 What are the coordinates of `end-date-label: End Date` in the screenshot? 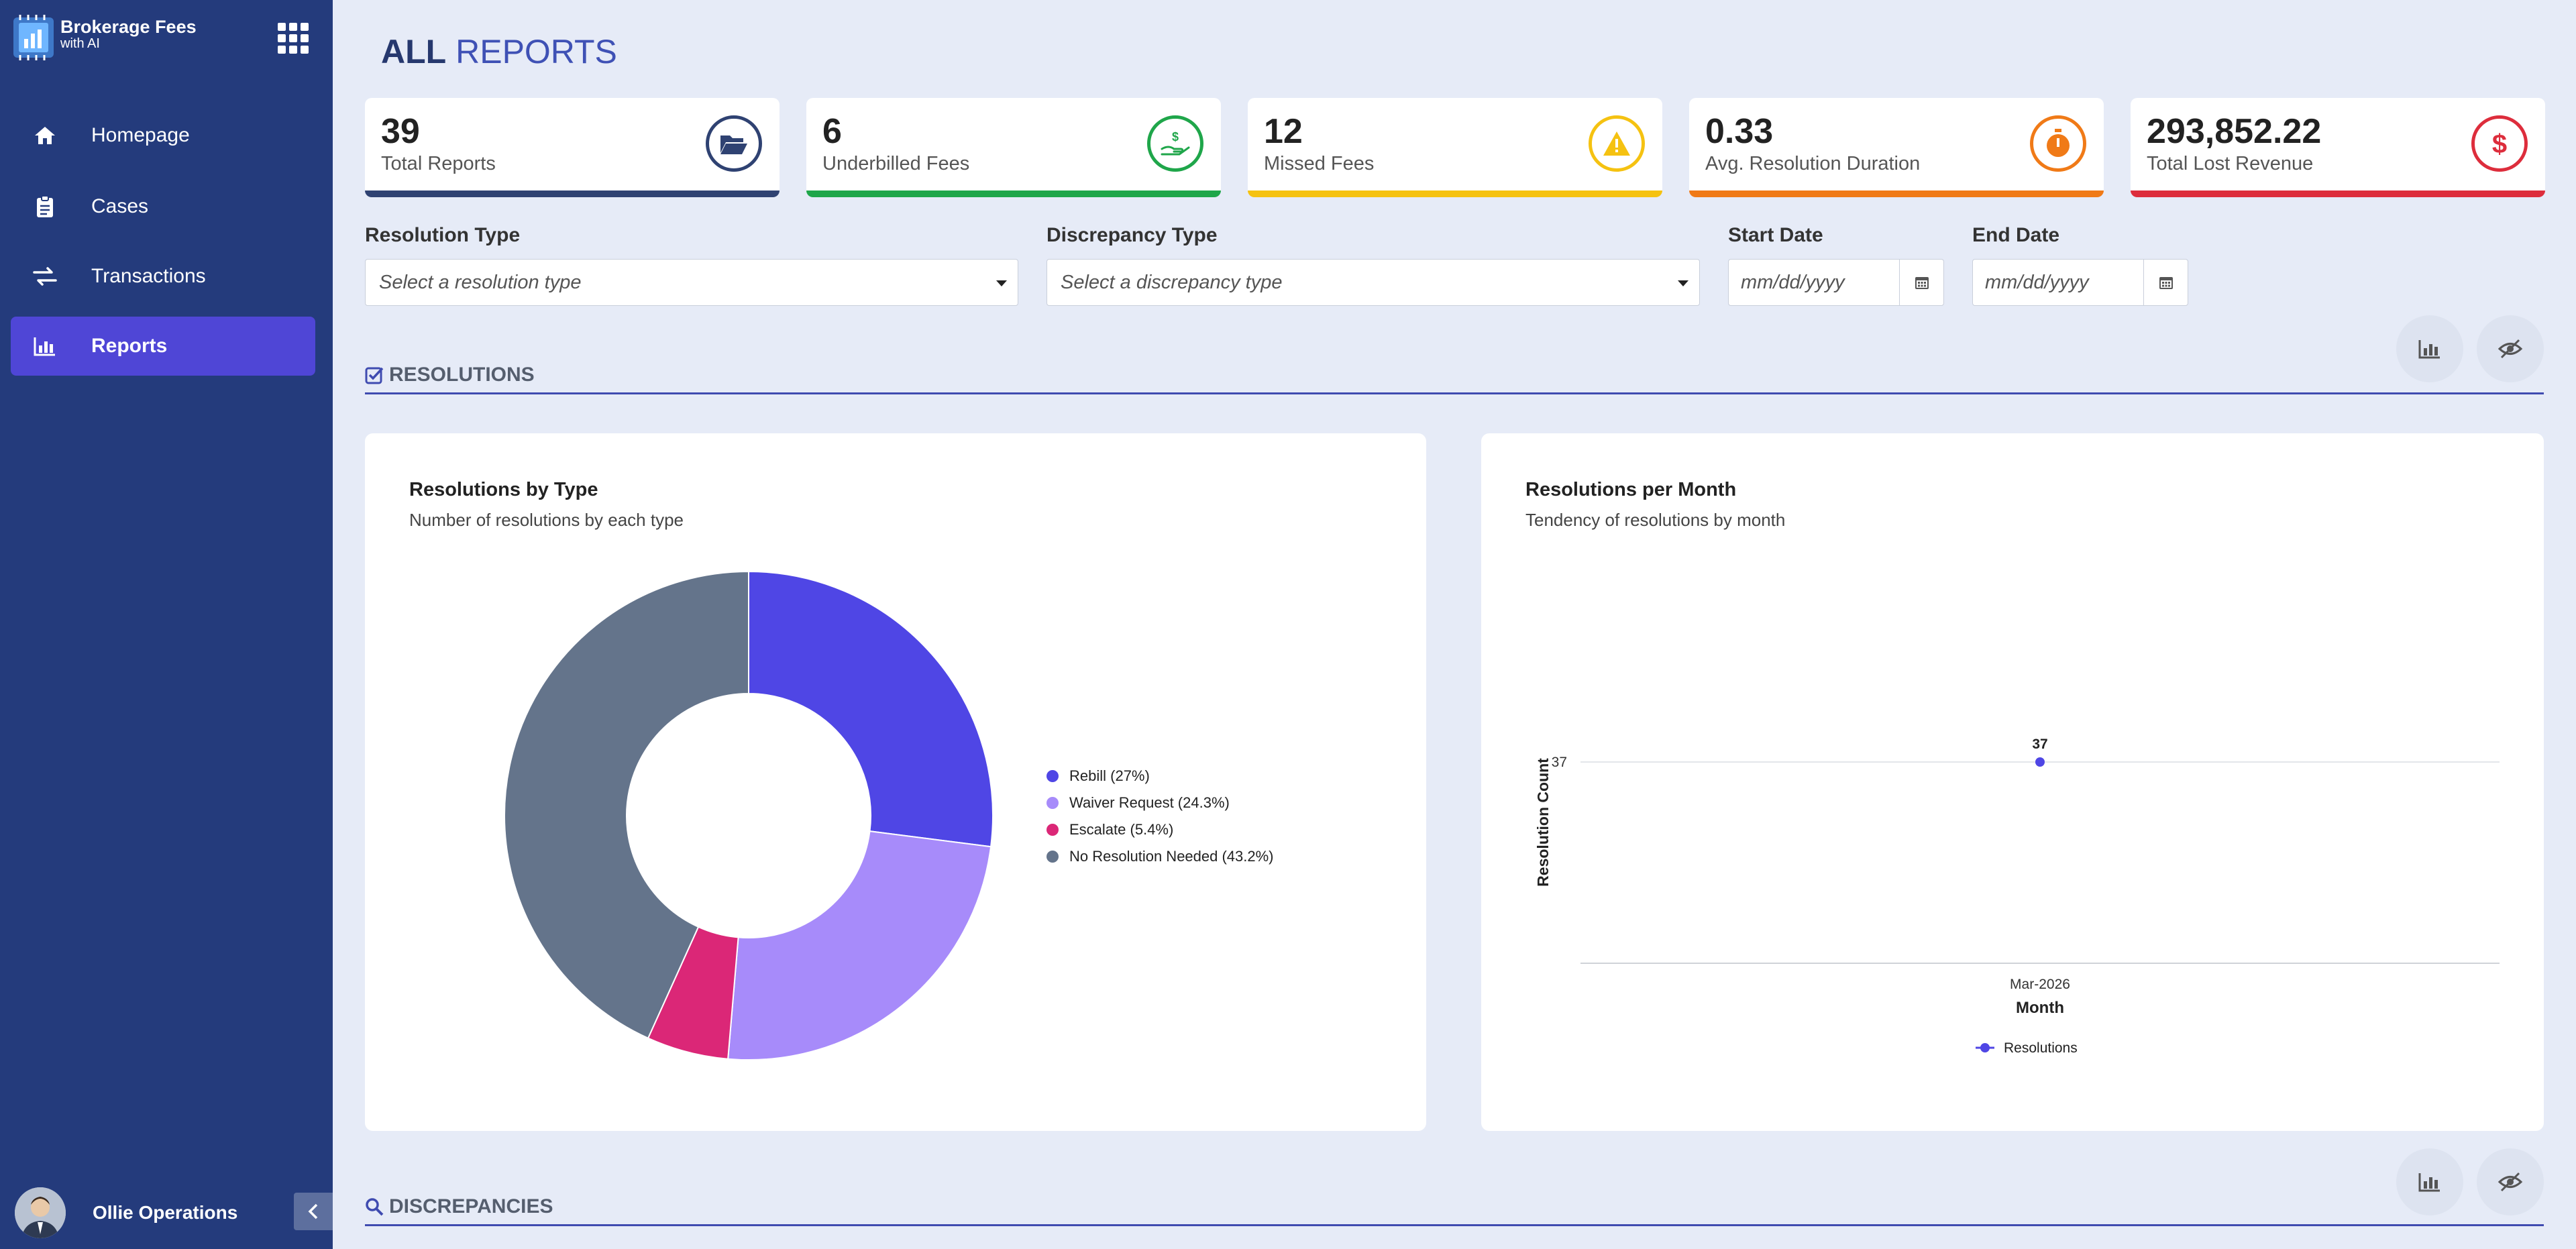 It's located at (2016, 235).